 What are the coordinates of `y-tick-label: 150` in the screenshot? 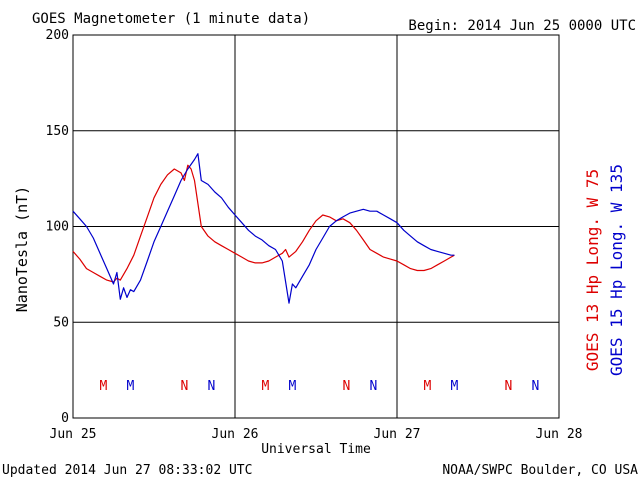 It's located at (57, 131).